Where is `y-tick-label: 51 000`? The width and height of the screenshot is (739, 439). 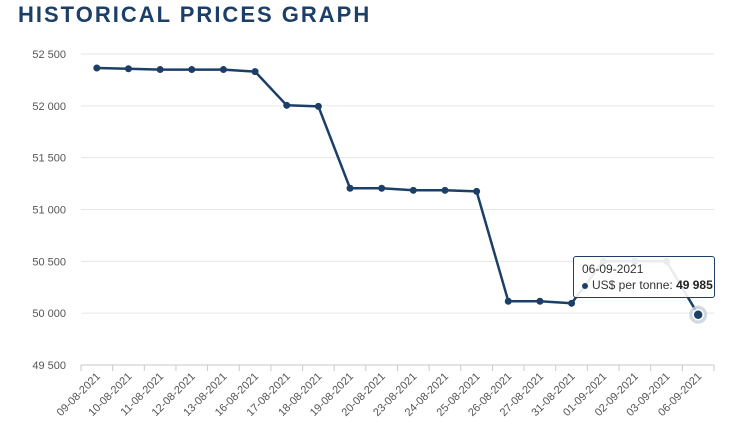
y-tick-label: 51 000 is located at coordinates (49, 211).